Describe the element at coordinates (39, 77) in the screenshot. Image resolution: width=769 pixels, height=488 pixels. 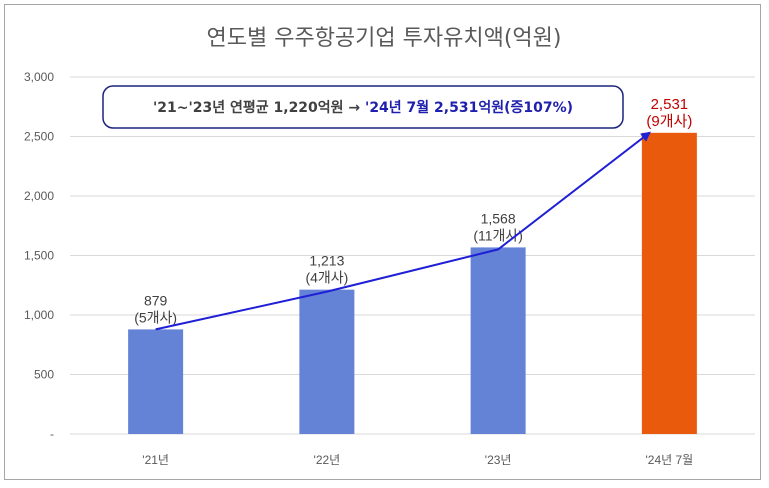
I see `y-tick-label: 3,000` at that location.